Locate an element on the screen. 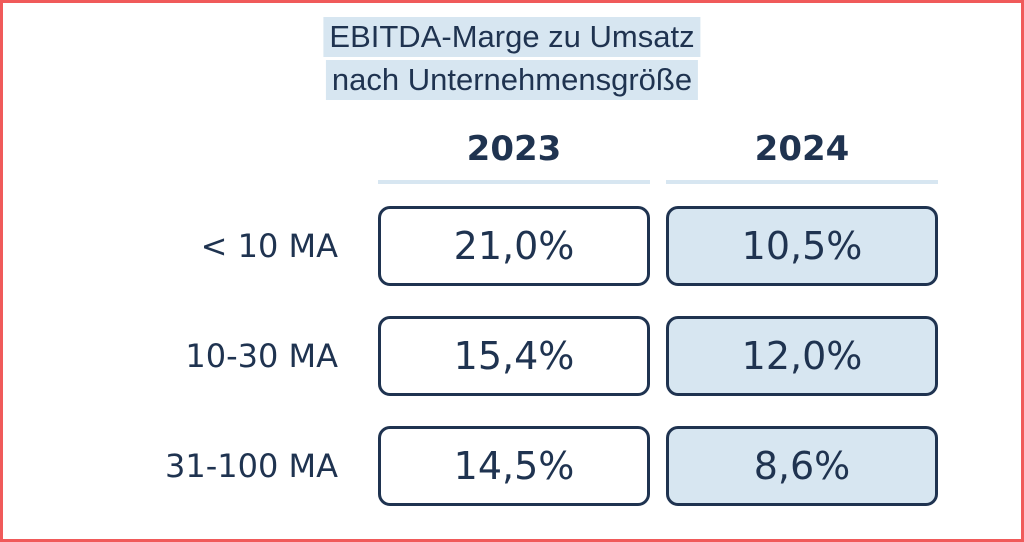  row-label-31-100: 31-100 MA is located at coordinates (251, 466).